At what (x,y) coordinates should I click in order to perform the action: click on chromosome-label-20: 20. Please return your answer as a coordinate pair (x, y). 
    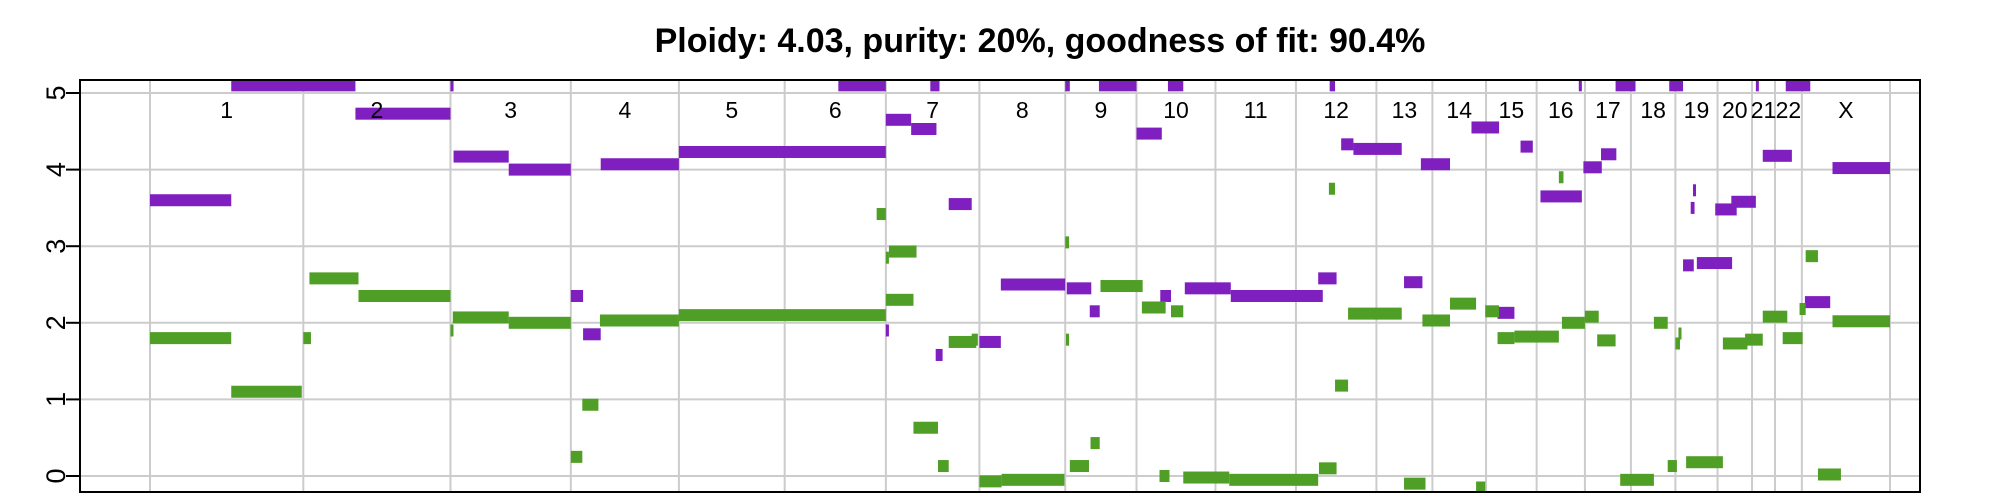
    Looking at the image, I should click on (1735, 110).